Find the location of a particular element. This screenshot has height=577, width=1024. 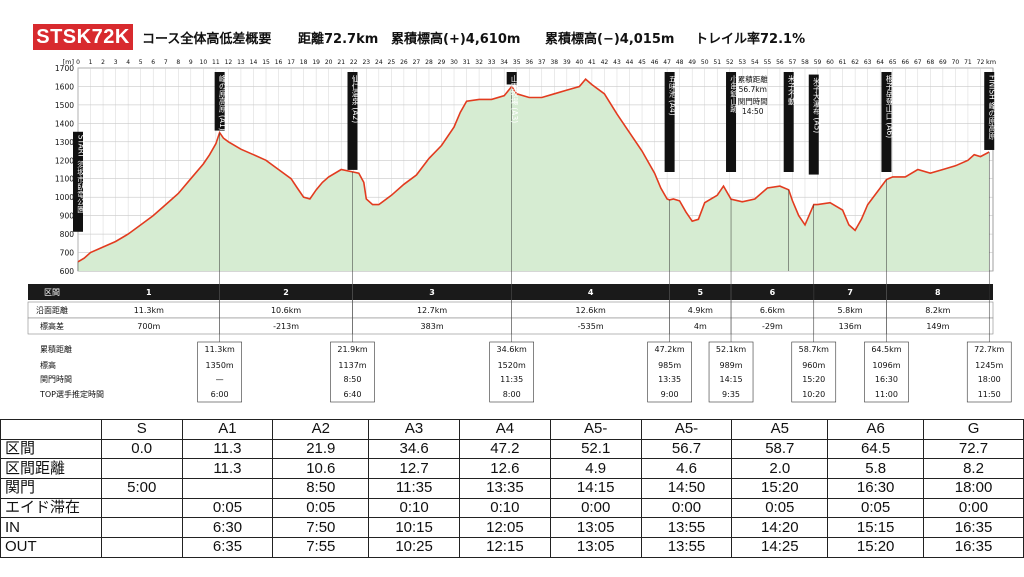

race-logo: STSK72K is located at coordinates (83, 37).